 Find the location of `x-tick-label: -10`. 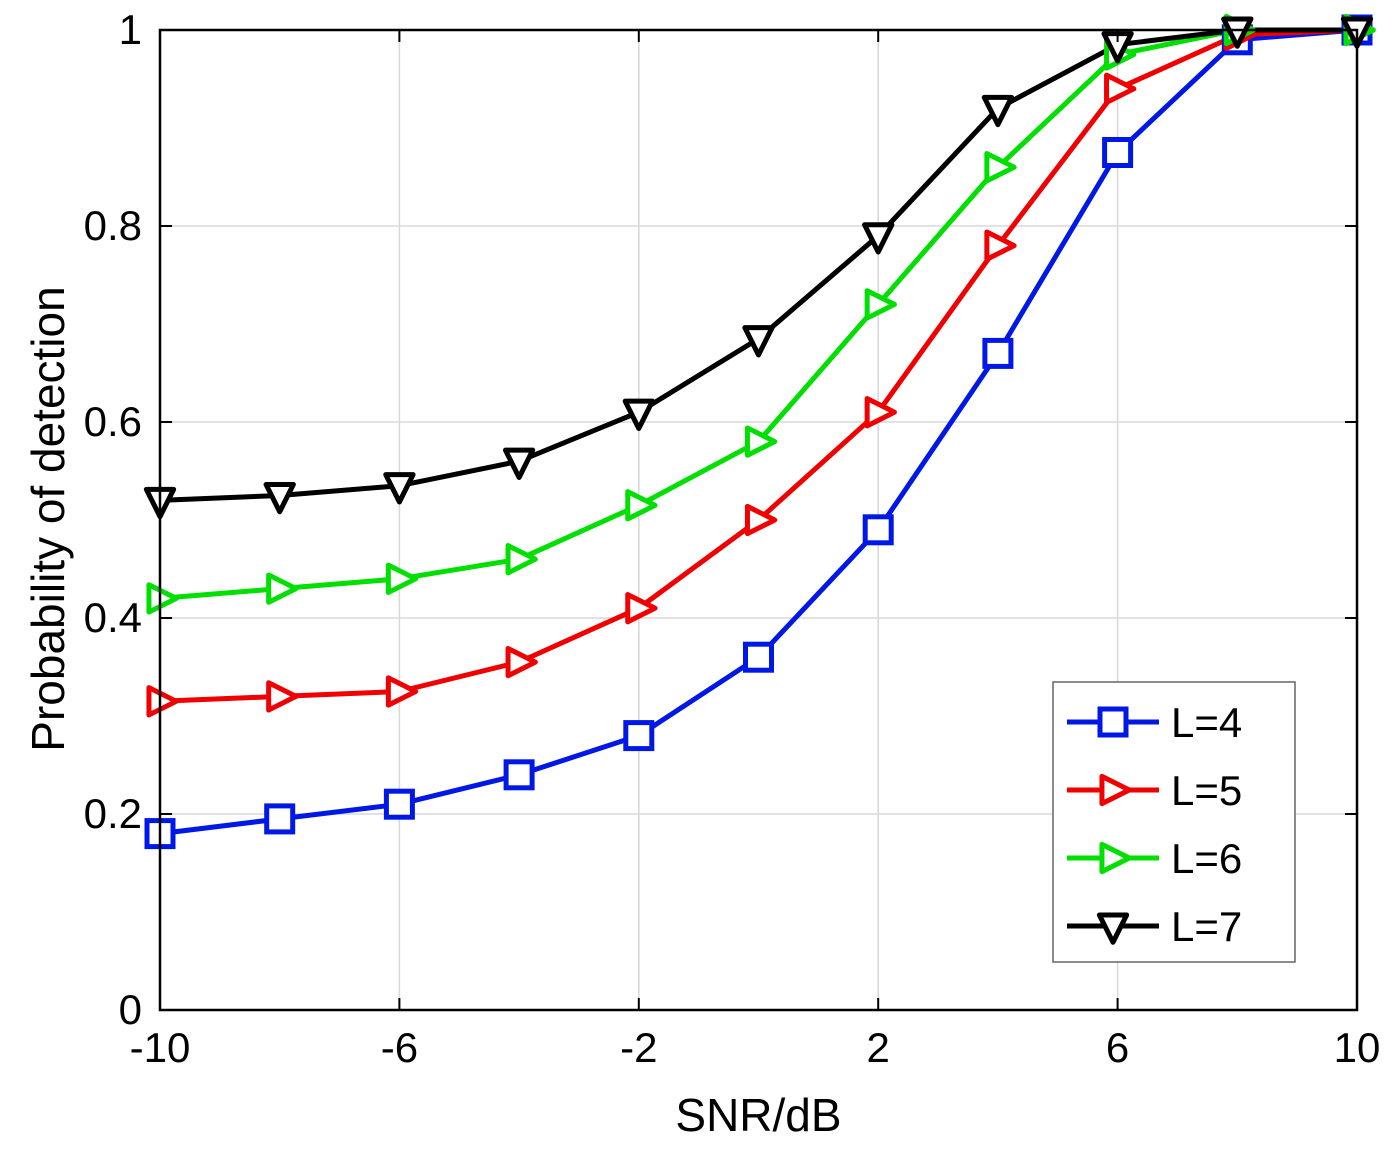

x-tick-label: -10 is located at coordinates (160, 1047).